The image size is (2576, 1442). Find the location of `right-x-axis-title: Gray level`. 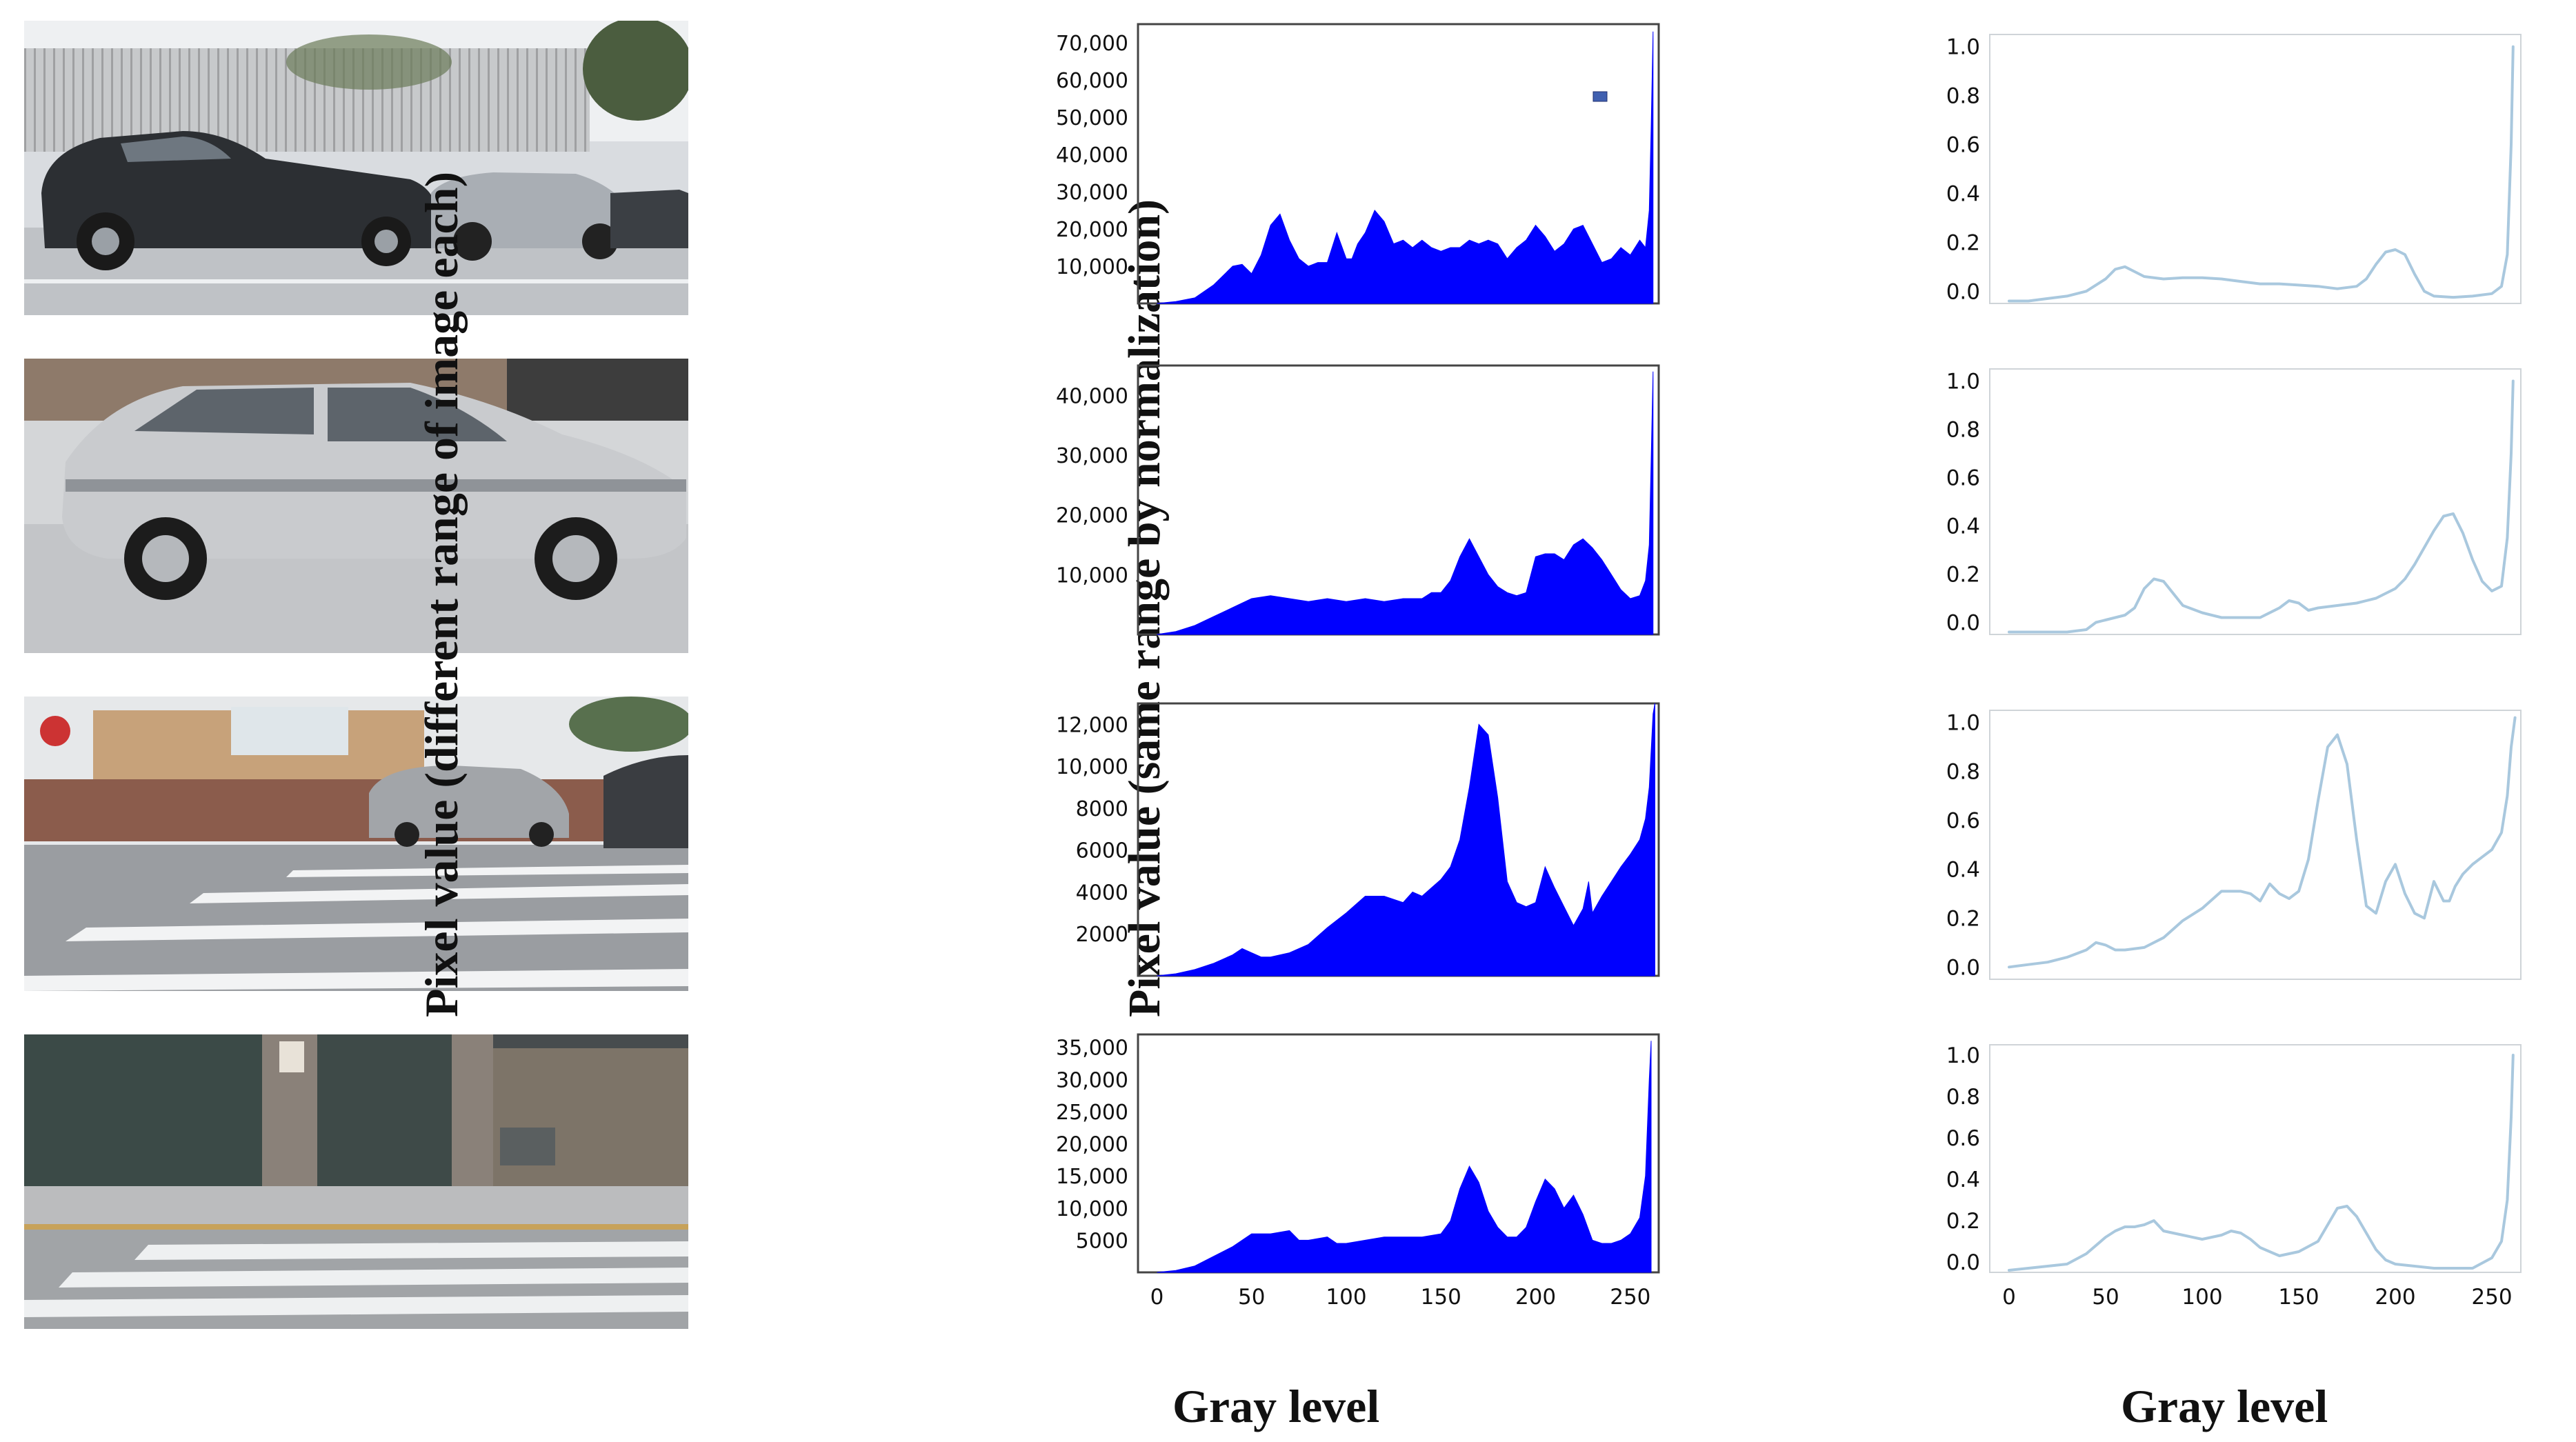

right-x-axis-title: Gray level is located at coordinates (2224, 1406).